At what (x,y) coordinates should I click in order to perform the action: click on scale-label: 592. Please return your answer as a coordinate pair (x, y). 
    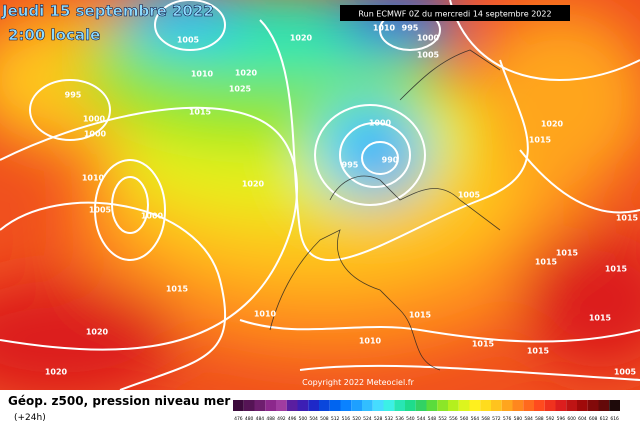
    Looking at the image, I should click on (550, 419).